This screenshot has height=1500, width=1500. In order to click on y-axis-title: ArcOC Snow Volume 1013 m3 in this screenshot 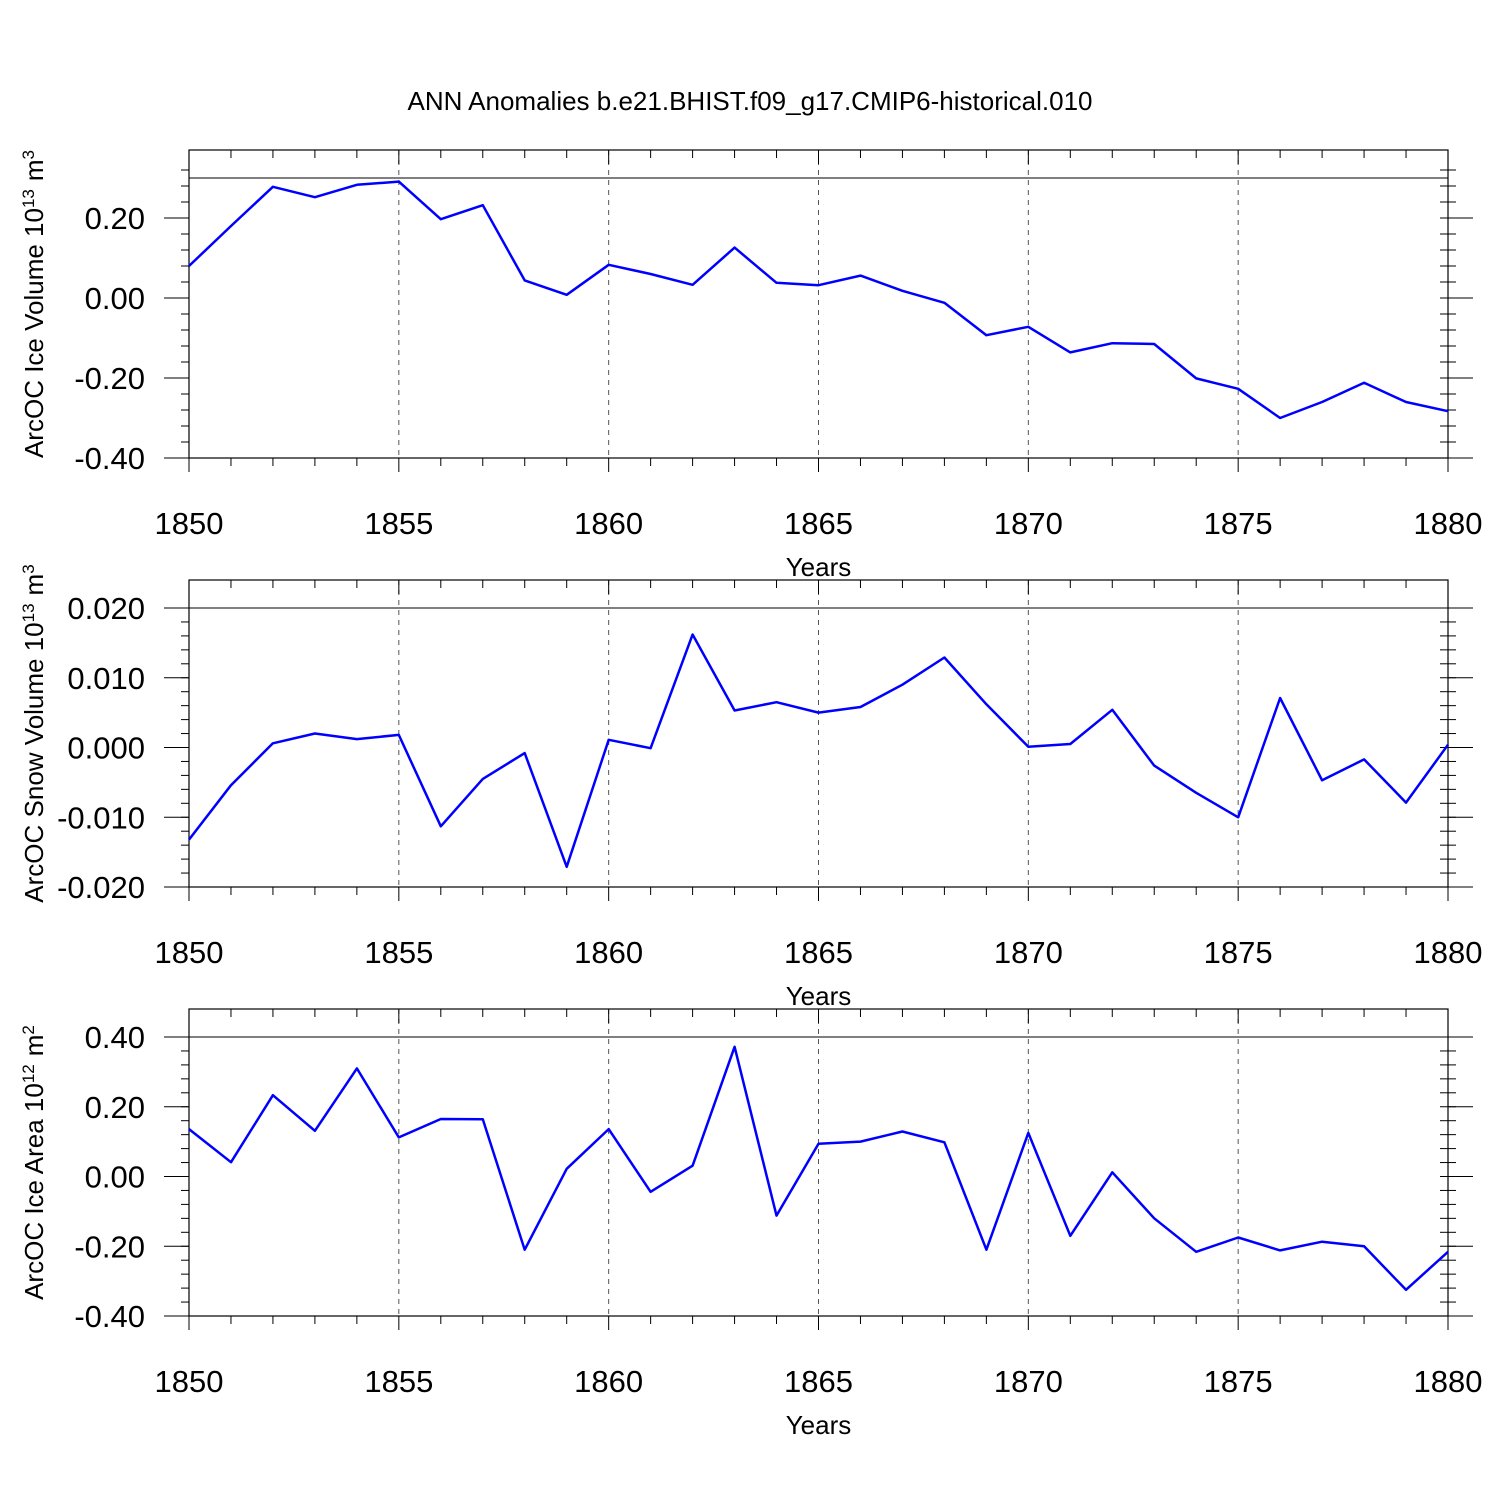, I will do `click(34, 733)`.